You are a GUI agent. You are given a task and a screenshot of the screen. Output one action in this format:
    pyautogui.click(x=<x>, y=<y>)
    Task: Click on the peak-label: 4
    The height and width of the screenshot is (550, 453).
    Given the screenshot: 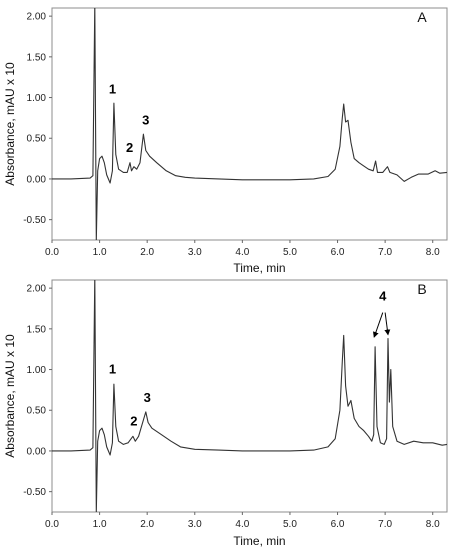 What is the action you would take?
    pyautogui.click(x=383, y=295)
    